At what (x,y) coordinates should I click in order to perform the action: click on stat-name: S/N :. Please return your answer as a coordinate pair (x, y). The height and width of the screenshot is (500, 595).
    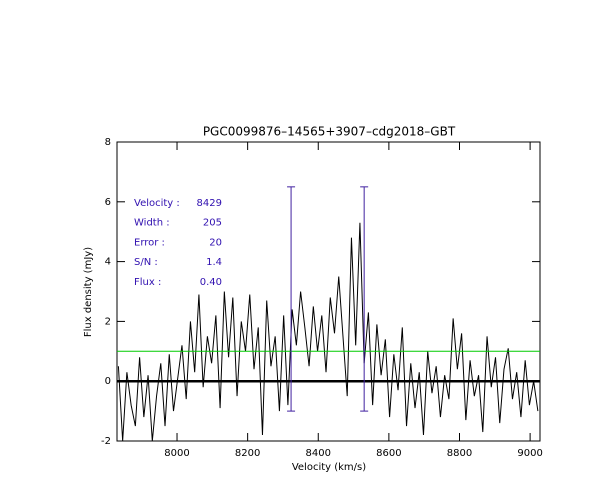
    Looking at the image, I should click on (146, 262).